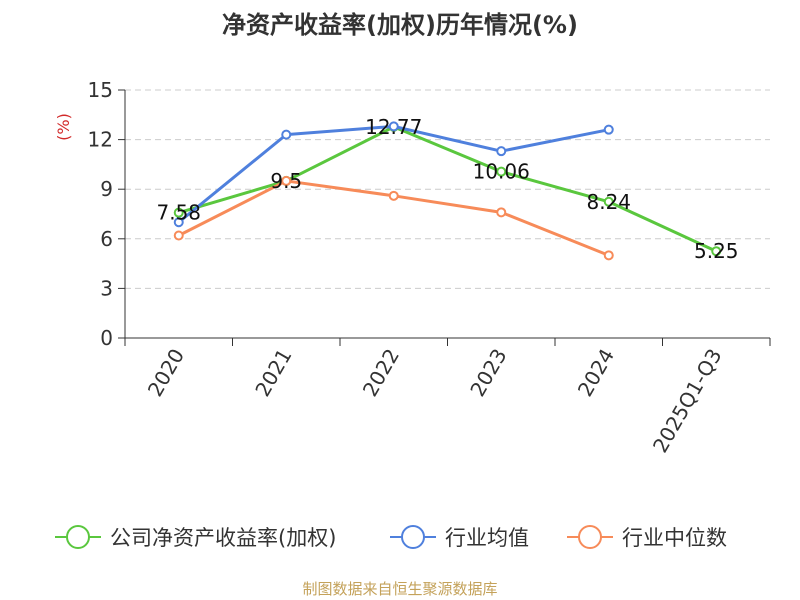 The width and height of the screenshot is (800, 600). I want to click on y-tick-label: 3, so click(106, 288).